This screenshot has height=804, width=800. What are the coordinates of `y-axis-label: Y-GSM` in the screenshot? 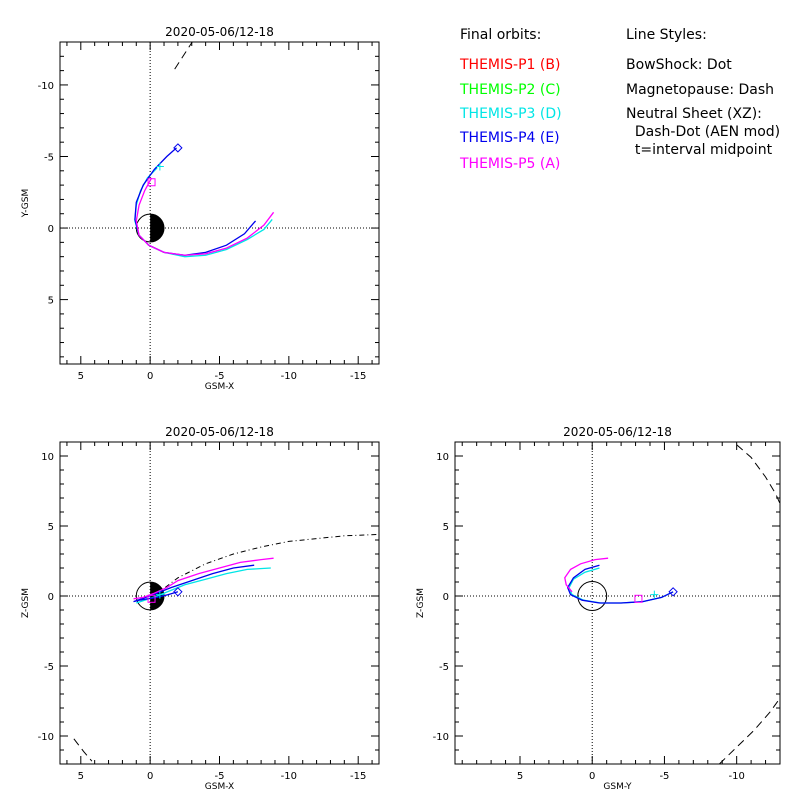 It's located at (26, 203).